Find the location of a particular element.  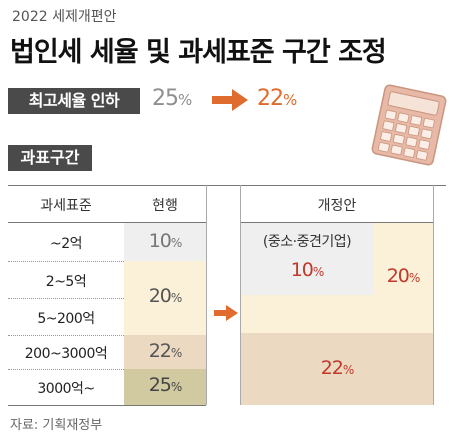

sme-label: (중소·중견기업) is located at coordinates (307, 242).